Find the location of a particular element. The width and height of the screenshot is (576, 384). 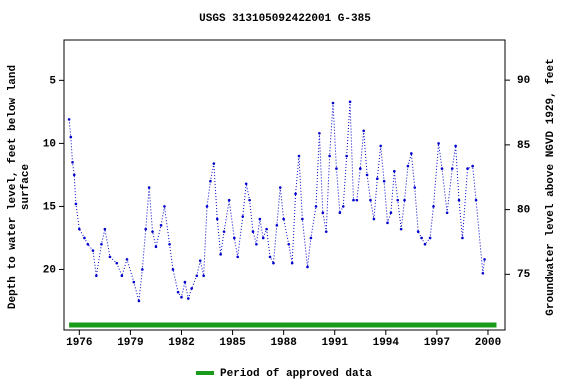

y-axis-label: surface is located at coordinates (26, 187).